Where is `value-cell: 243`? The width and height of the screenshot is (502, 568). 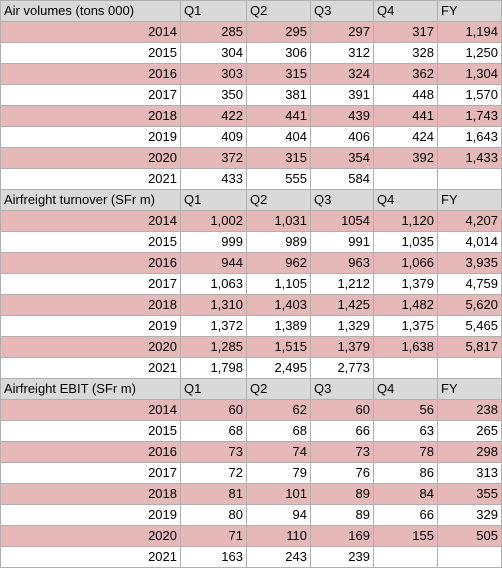 value-cell: 243 is located at coordinates (278, 557).